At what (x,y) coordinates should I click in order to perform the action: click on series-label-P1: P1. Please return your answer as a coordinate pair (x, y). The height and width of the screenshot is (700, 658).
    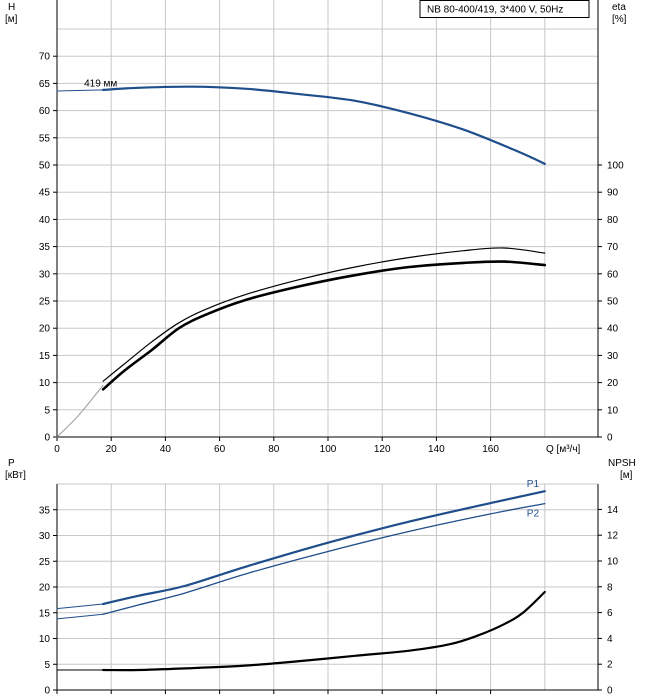
    Looking at the image, I should click on (533, 484).